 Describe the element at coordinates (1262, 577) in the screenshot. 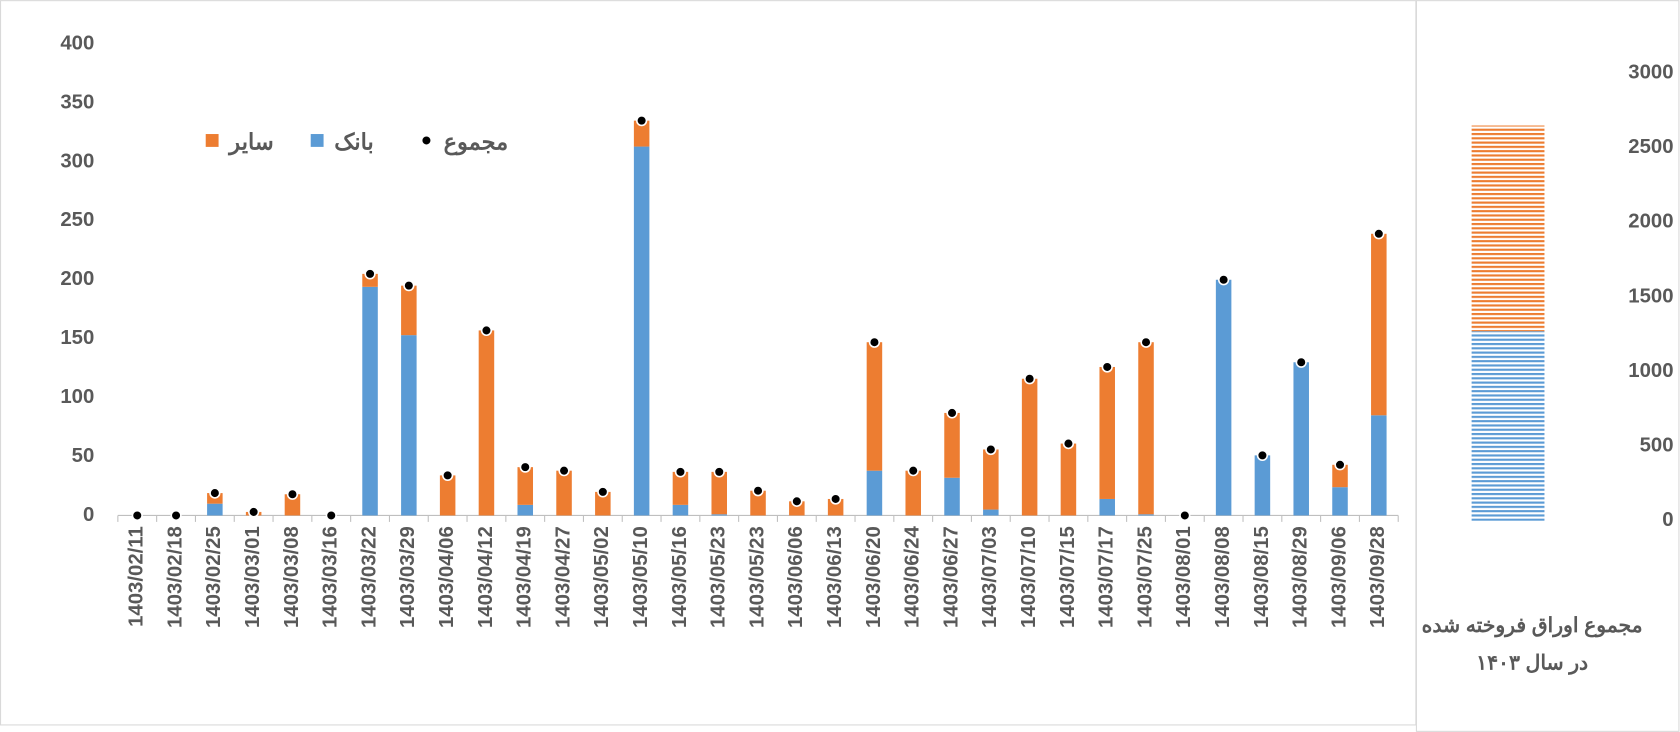

I see `x-tick-label: 1403/08/15` at that location.